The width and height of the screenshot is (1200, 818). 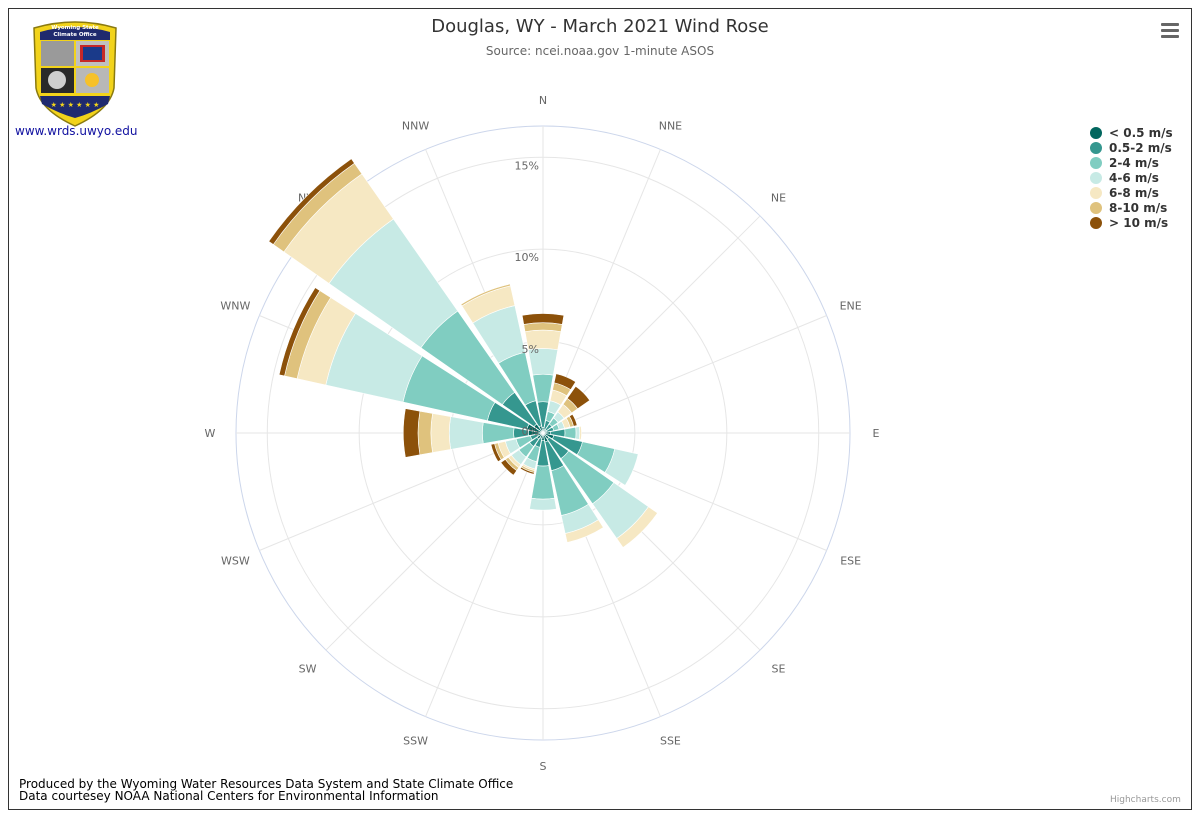 What do you see at coordinates (485, 295) in the screenshot?
I see `wind-bar-nnw-s5` at bounding box center [485, 295].